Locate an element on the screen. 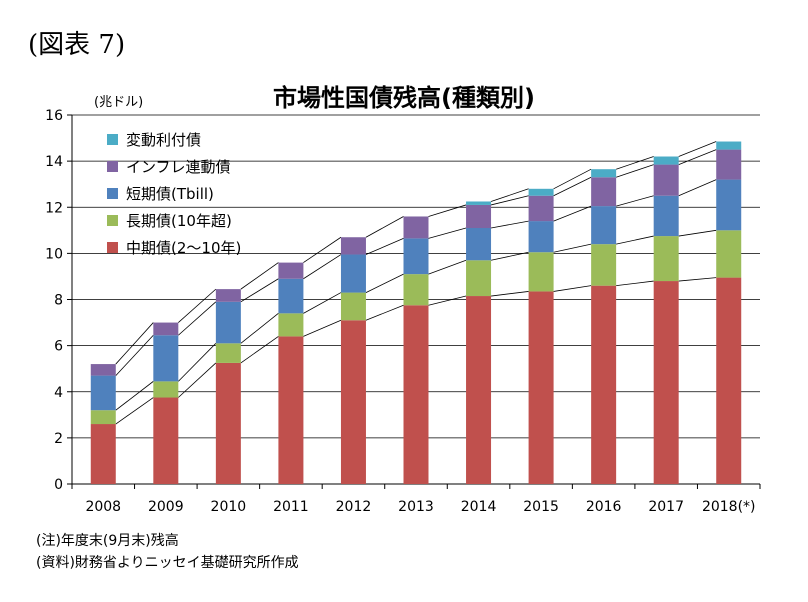 Image resolution: width=808 pixels, height=602 pixels. x-tick-label: 2012 is located at coordinates (354, 507).